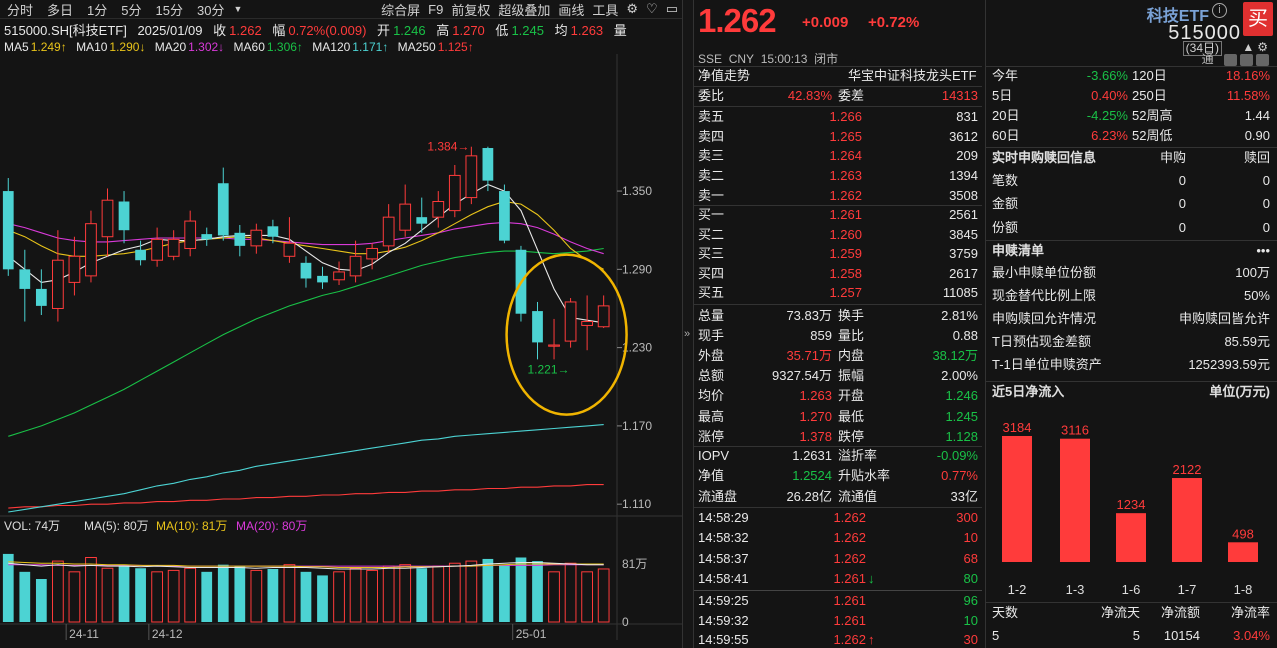  I want to click on ma5-value: 1.249↑, so click(48, 47).